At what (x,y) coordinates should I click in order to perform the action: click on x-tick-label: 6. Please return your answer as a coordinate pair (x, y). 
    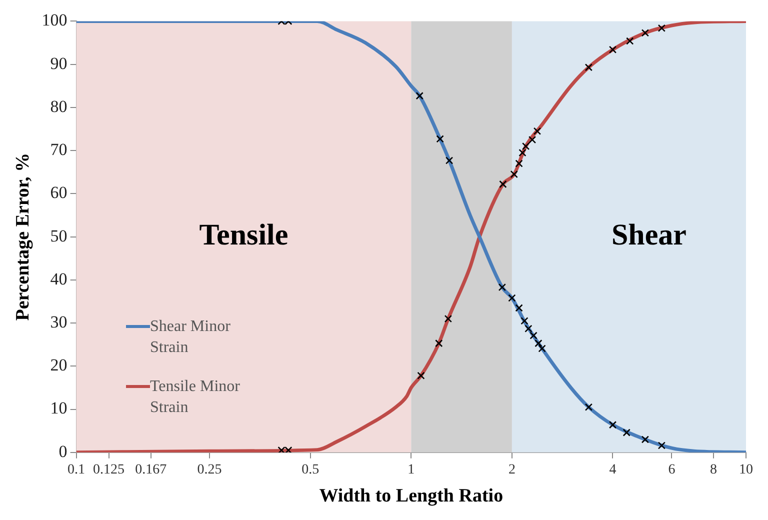
    Looking at the image, I should click on (672, 470).